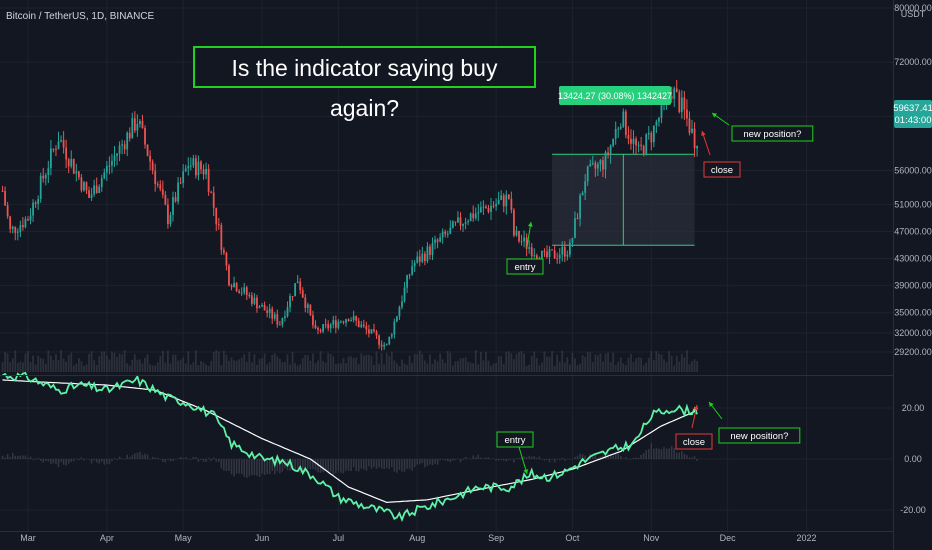 This screenshot has height=550, width=932. Describe the element at coordinates (806, 538) in the screenshot. I see `time-tick-label: 2022` at that location.